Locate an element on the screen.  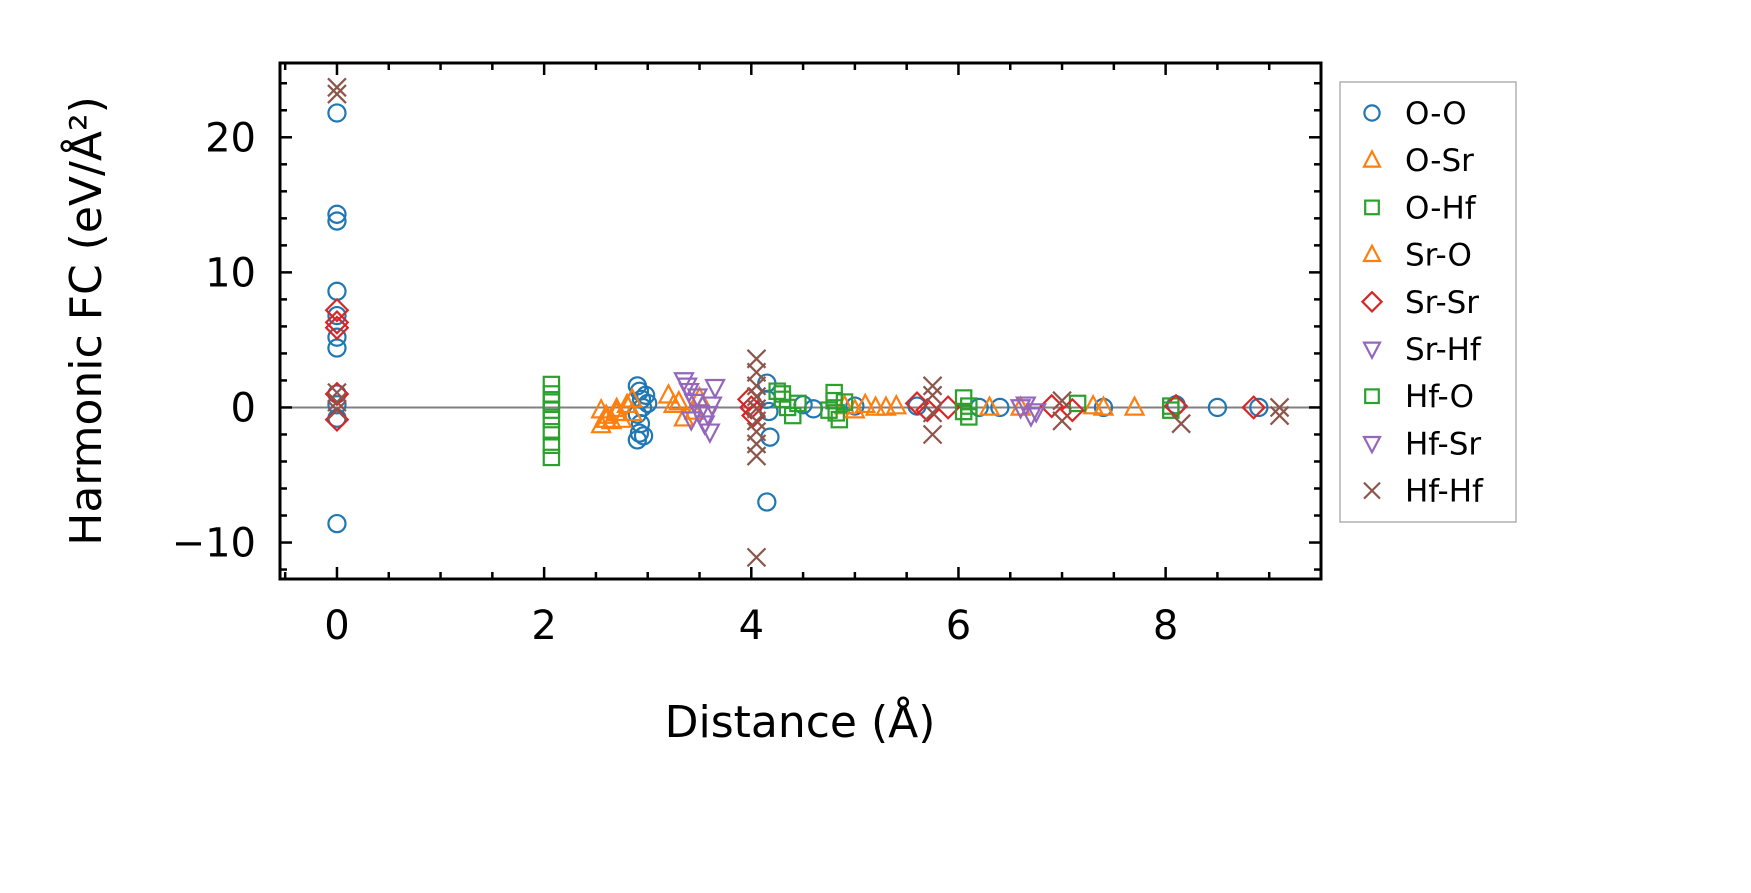
y-tick-label: 0 is located at coordinates (243, 408).